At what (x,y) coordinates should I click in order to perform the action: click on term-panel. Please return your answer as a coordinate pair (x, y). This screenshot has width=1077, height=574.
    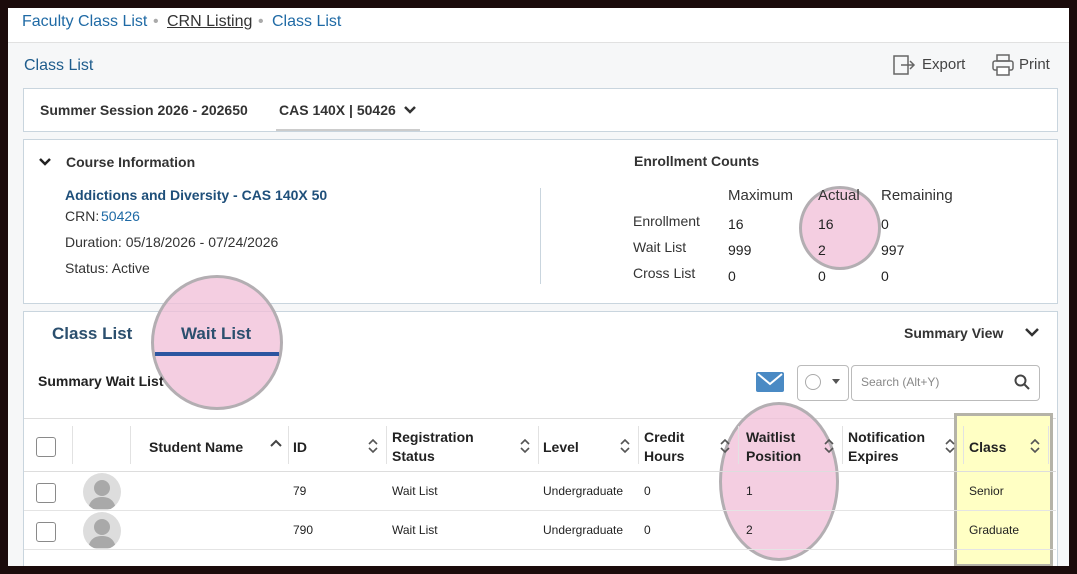
    Looking at the image, I should click on (540, 110).